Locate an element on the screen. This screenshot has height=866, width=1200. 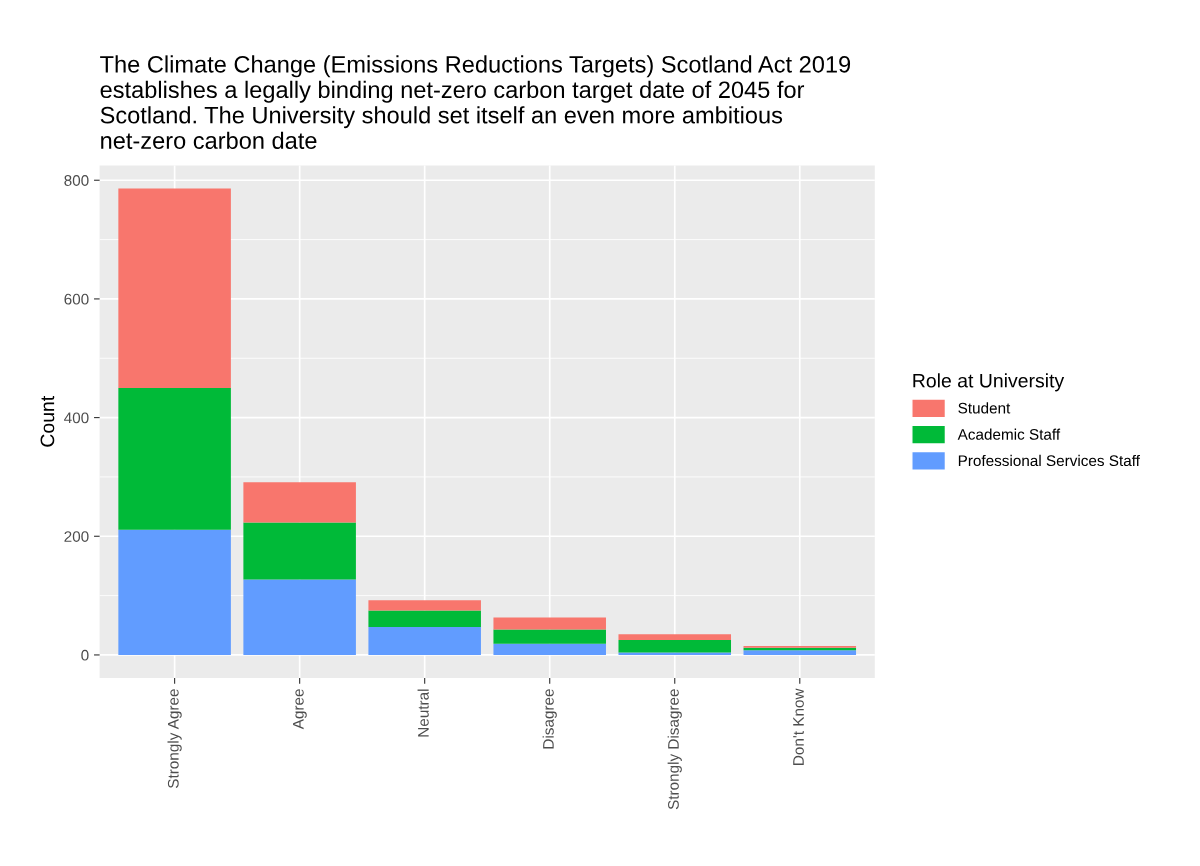
x-tick-label: Neutral is located at coordinates (423, 713).